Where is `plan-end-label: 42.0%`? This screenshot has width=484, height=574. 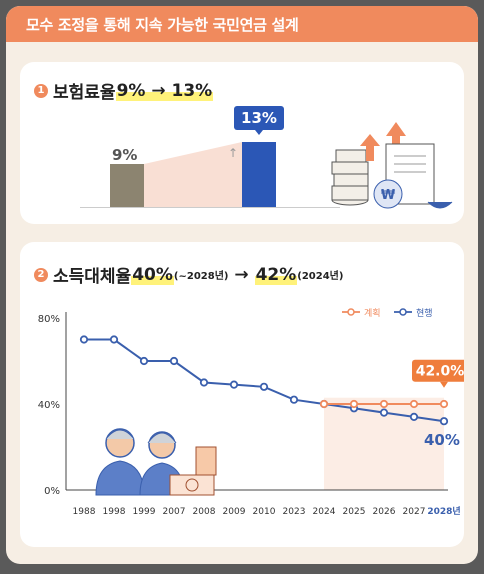
plan-end-label: 42.0% is located at coordinates (440, 372).